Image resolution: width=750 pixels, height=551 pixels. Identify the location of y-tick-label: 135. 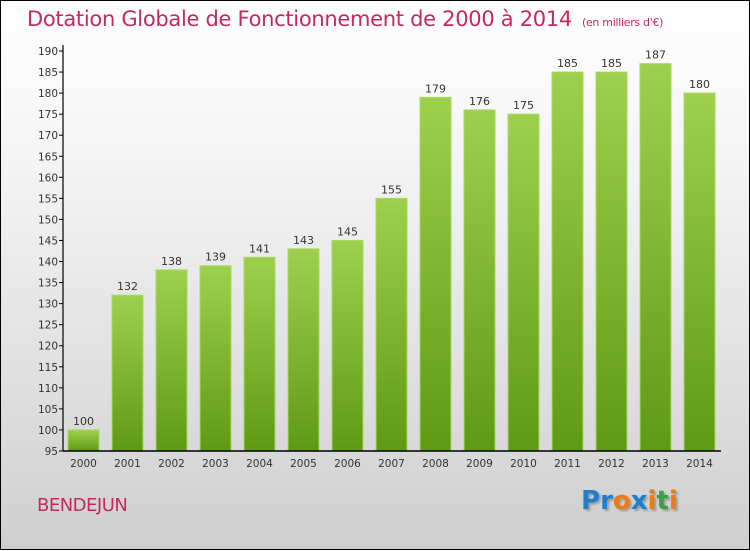
(48, 284).